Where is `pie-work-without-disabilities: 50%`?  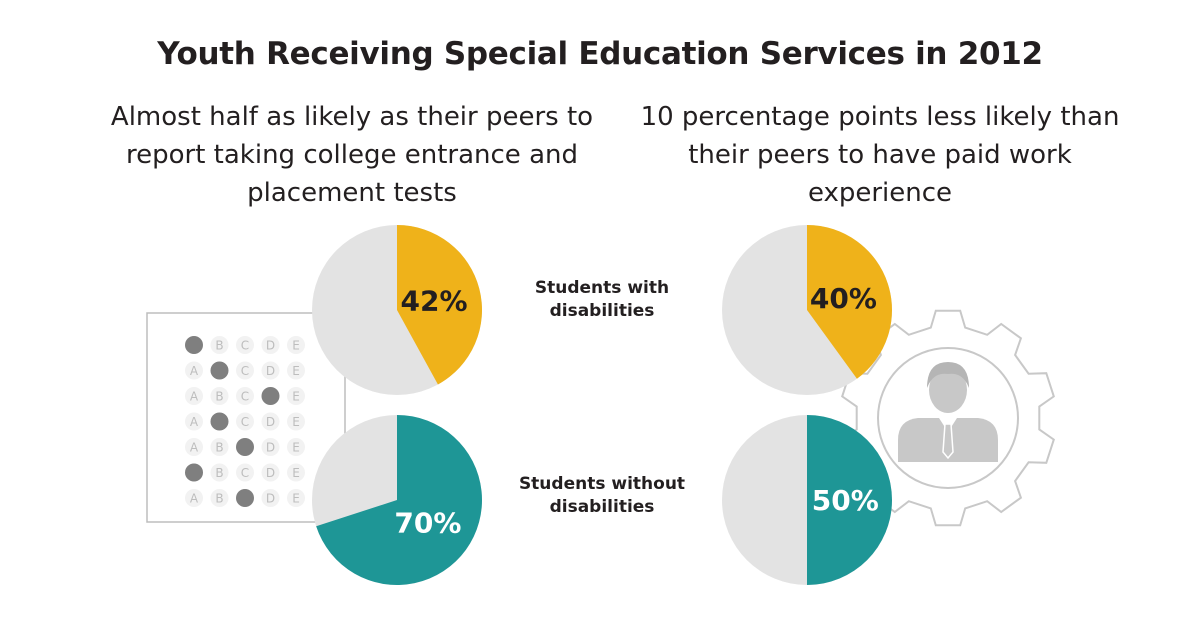
pie-work-without-disabilities: 50% is located at coordinates (807, 500).